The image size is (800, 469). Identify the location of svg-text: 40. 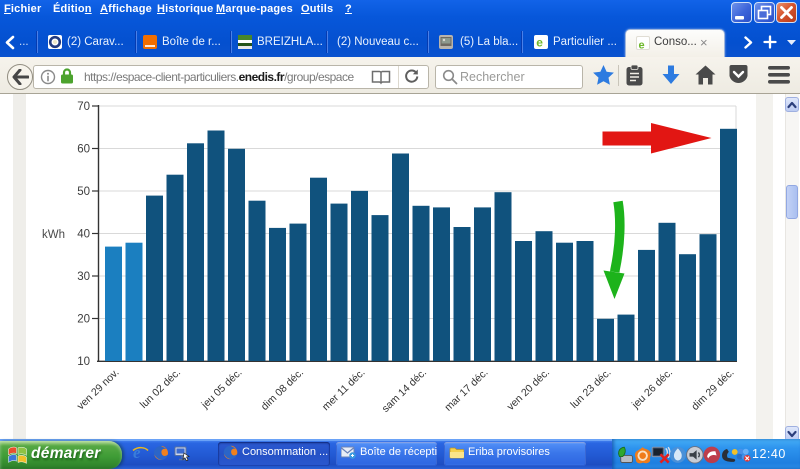
(83, 235).